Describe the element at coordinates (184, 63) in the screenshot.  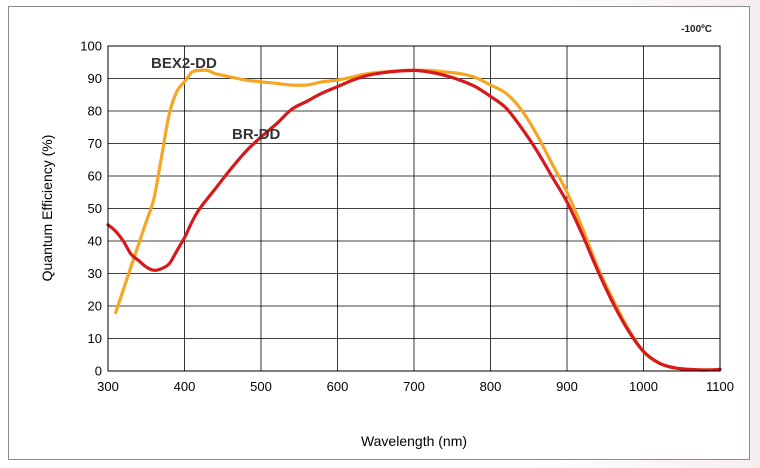
I see `series-label-bex2-dd: BEX2-DD` at that location.